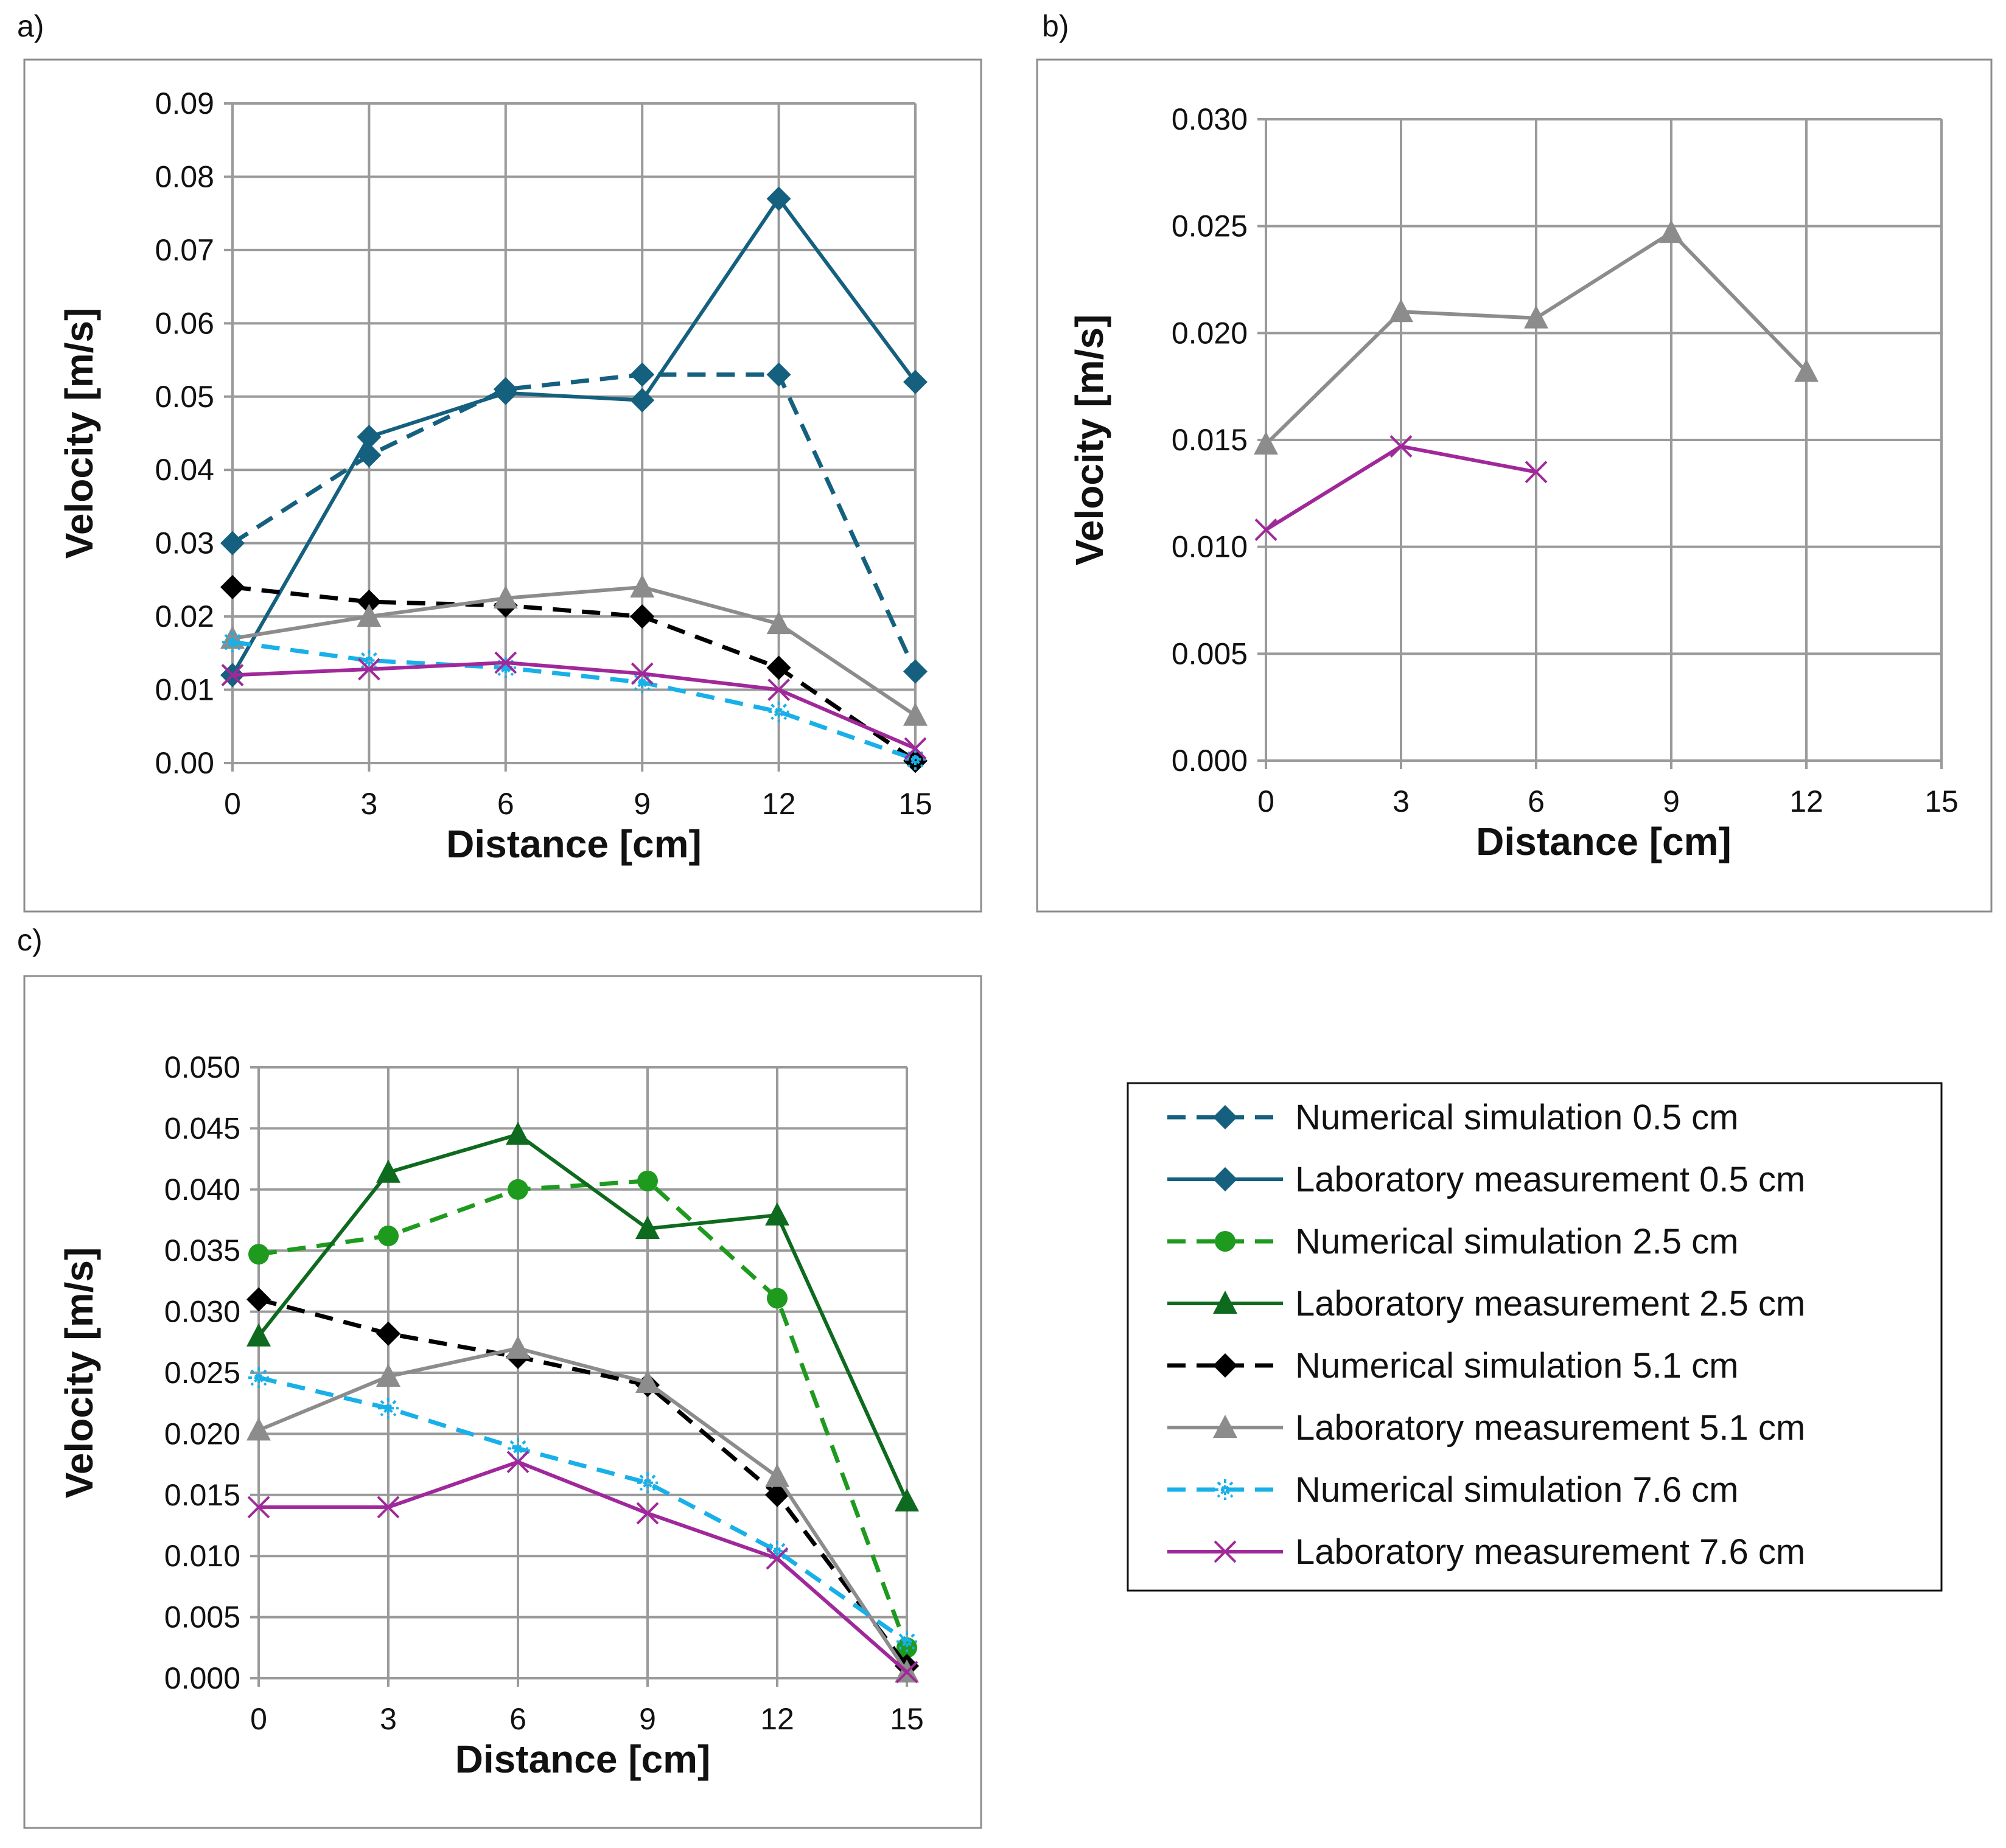  I want to click on y-tick-label: 0.04, so click(184, 470).